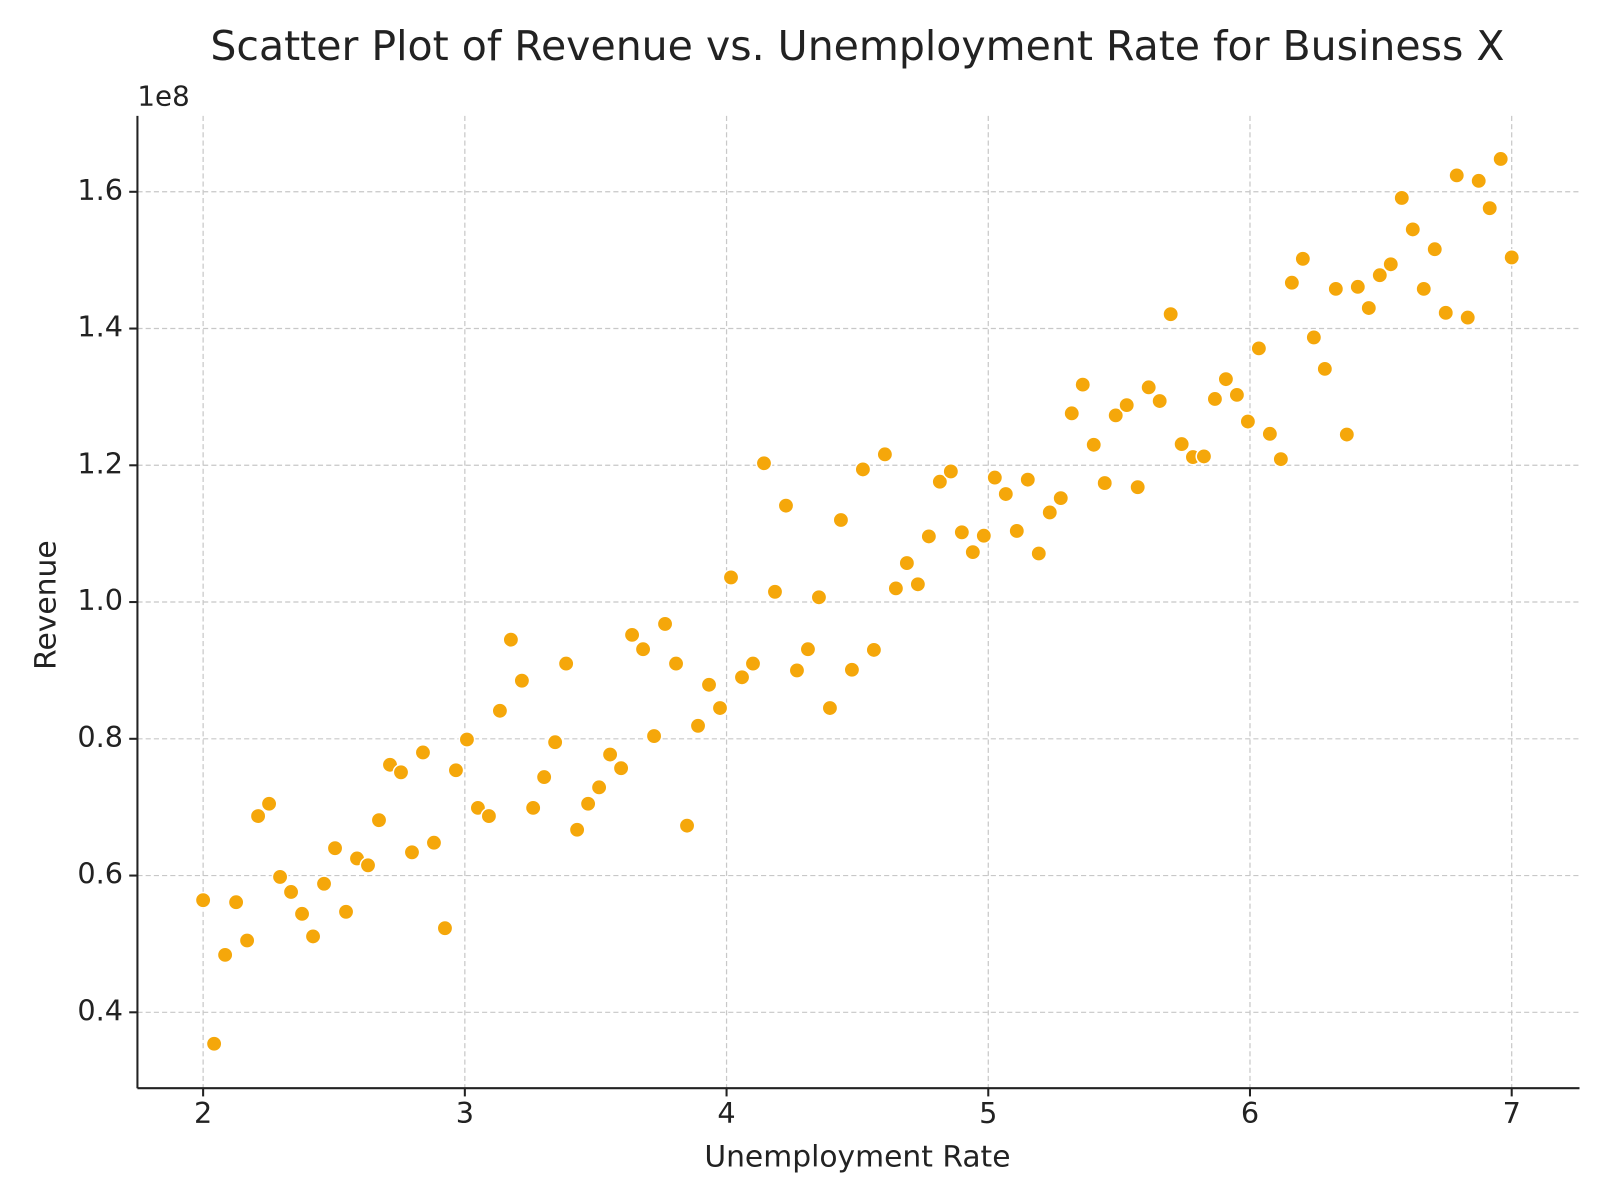 This screenshot has height=1200, width=1600. What do you see at coordinates (465, 1113) in the screenshot?
I see `x-tick-label: 3` at bounding box center [465, 1113].